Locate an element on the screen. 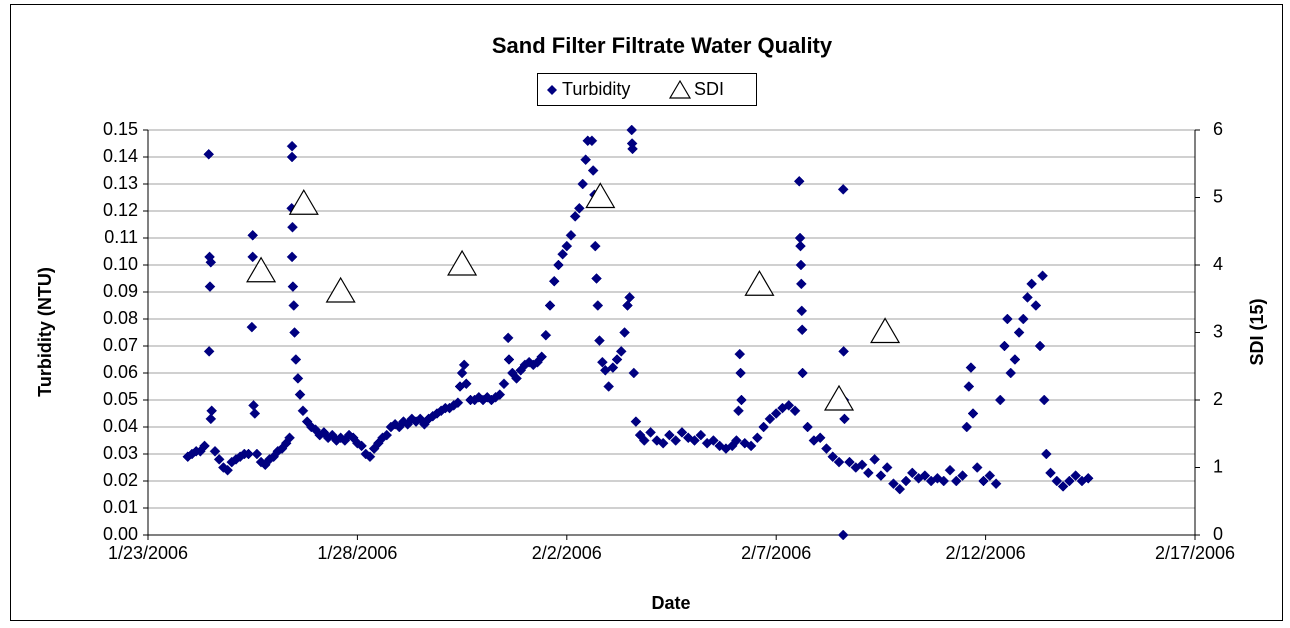  y-tick-label: 0.13 is located at coordinates (120, 183).